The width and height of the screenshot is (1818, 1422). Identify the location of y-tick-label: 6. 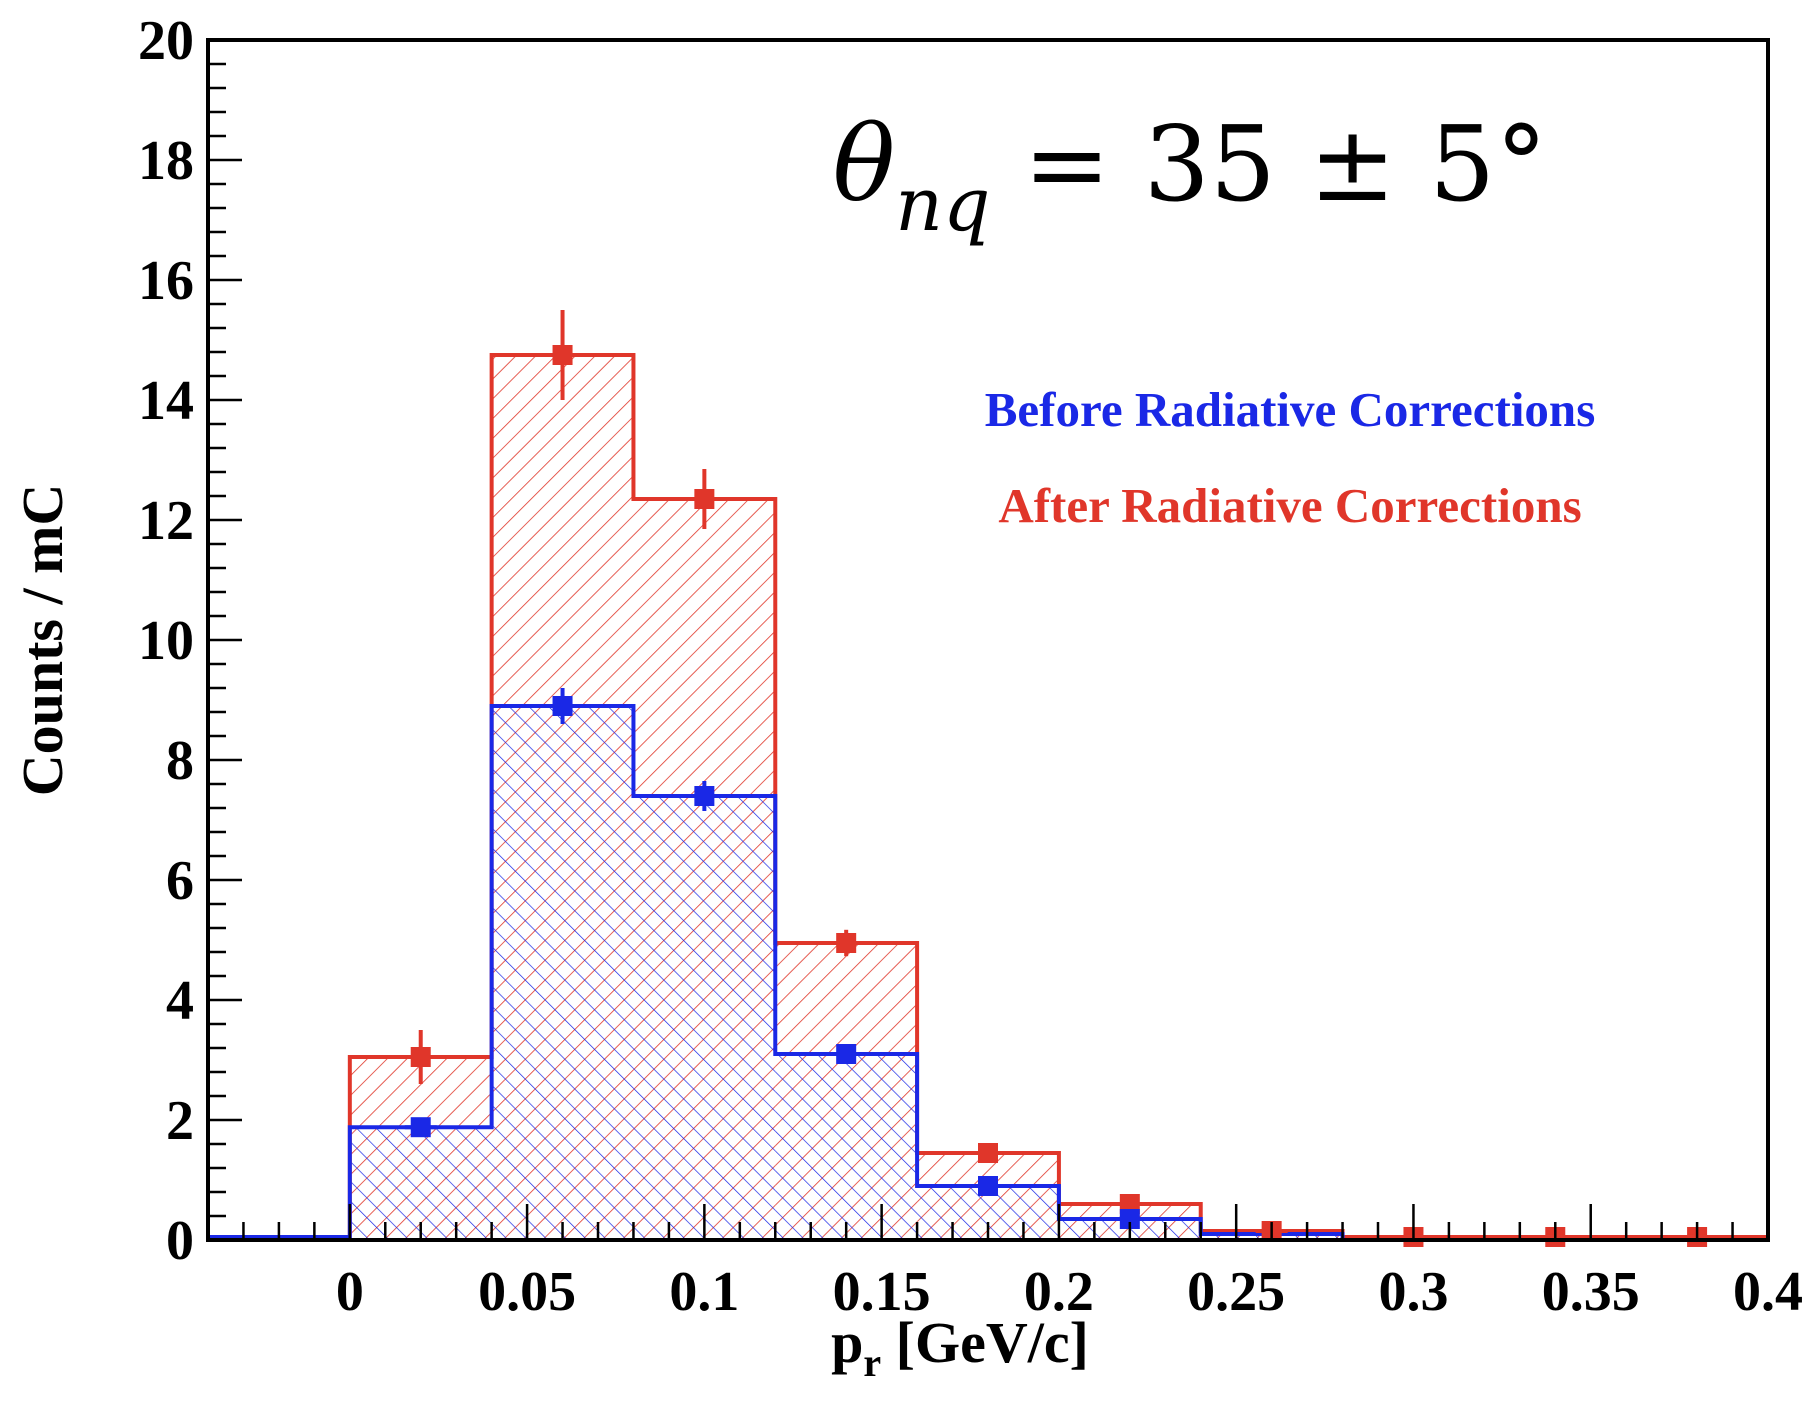
(180, 881).